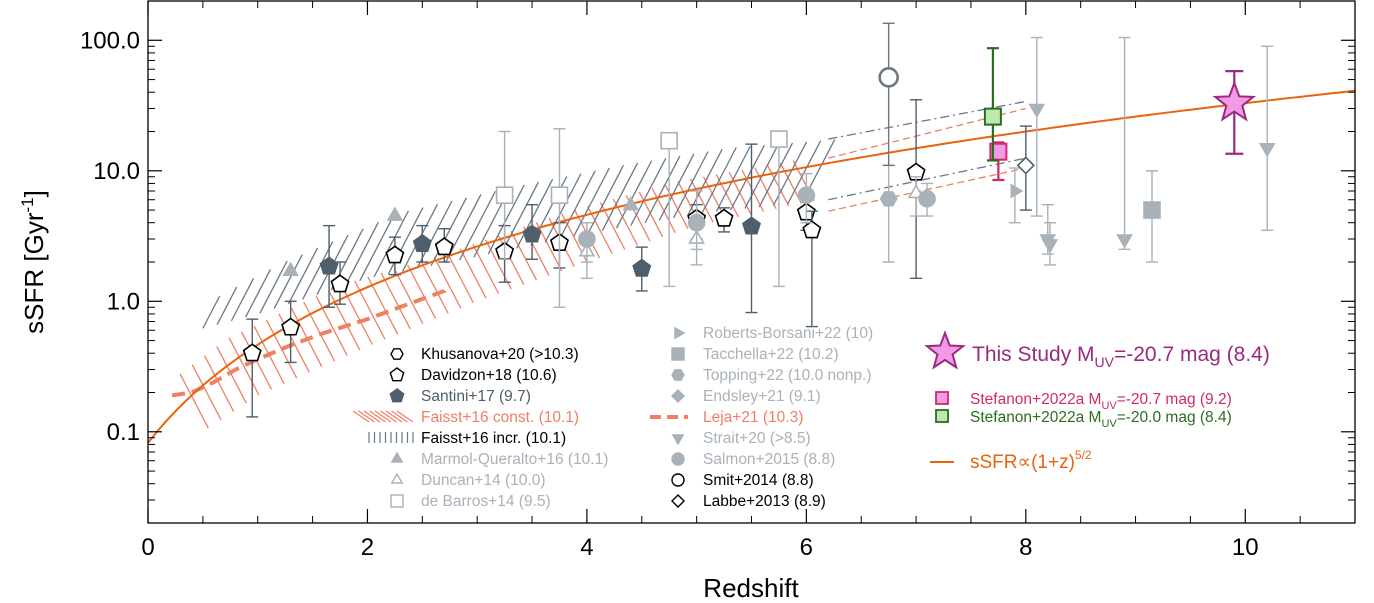  What do you see at coordinates (493, 438) in the screenshot?
I see `legend-label: Faisst+16 incr. (10.1)` at bounding box center [493, 438].